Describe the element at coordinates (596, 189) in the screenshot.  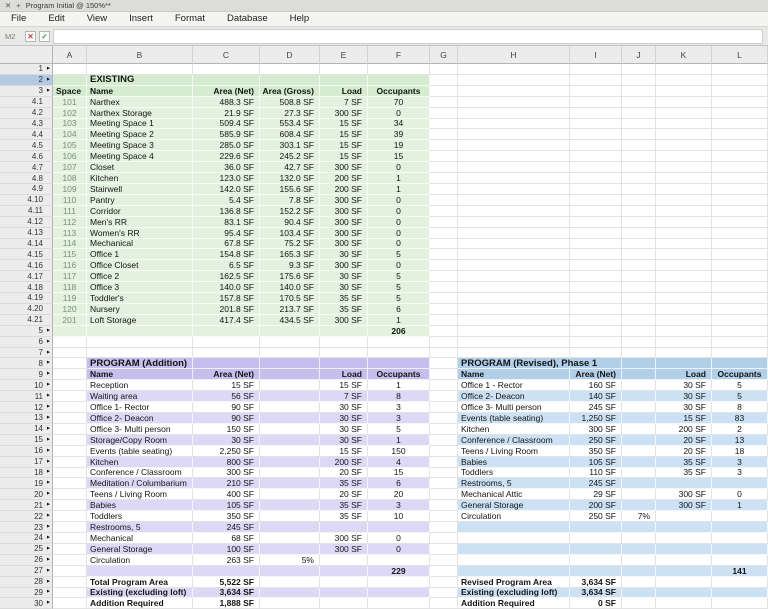
I see `cell-I4.9` at that location.